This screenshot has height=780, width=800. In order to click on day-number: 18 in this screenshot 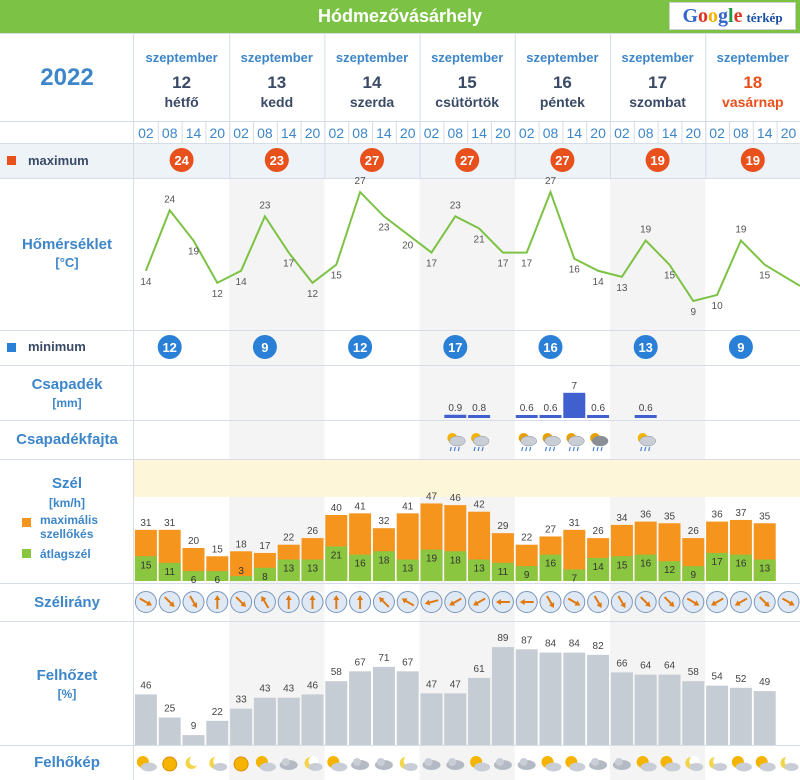, I will do `click(752, 82)`.